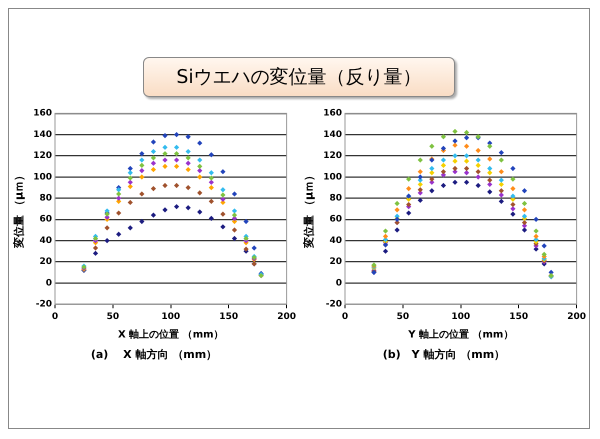 Image resolution: width=600 pixels, height=439 pixels. Describe the element at coordinates (154, 354) in the screenshot. I see `text: (a) X 軸方向 （mm）` at that location.